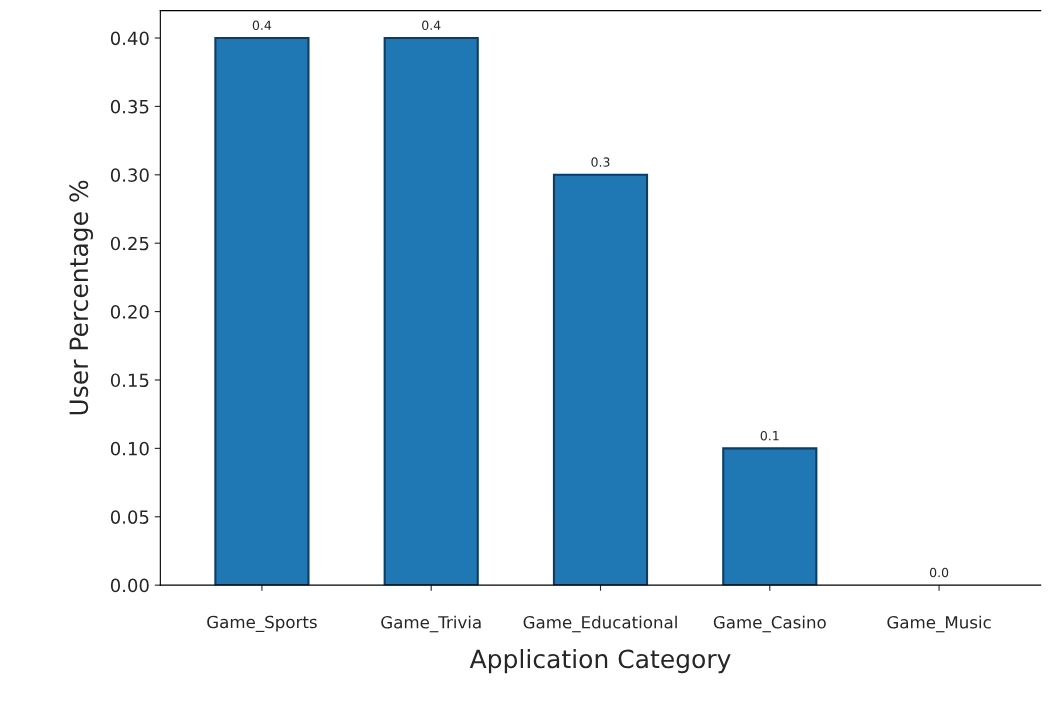 Image resolution: width=1048 pixels, height=711 pixels. Describe the element at coordinates (129, 175) in the screenshot. I see `y-tick-label: 0.30` at that location.